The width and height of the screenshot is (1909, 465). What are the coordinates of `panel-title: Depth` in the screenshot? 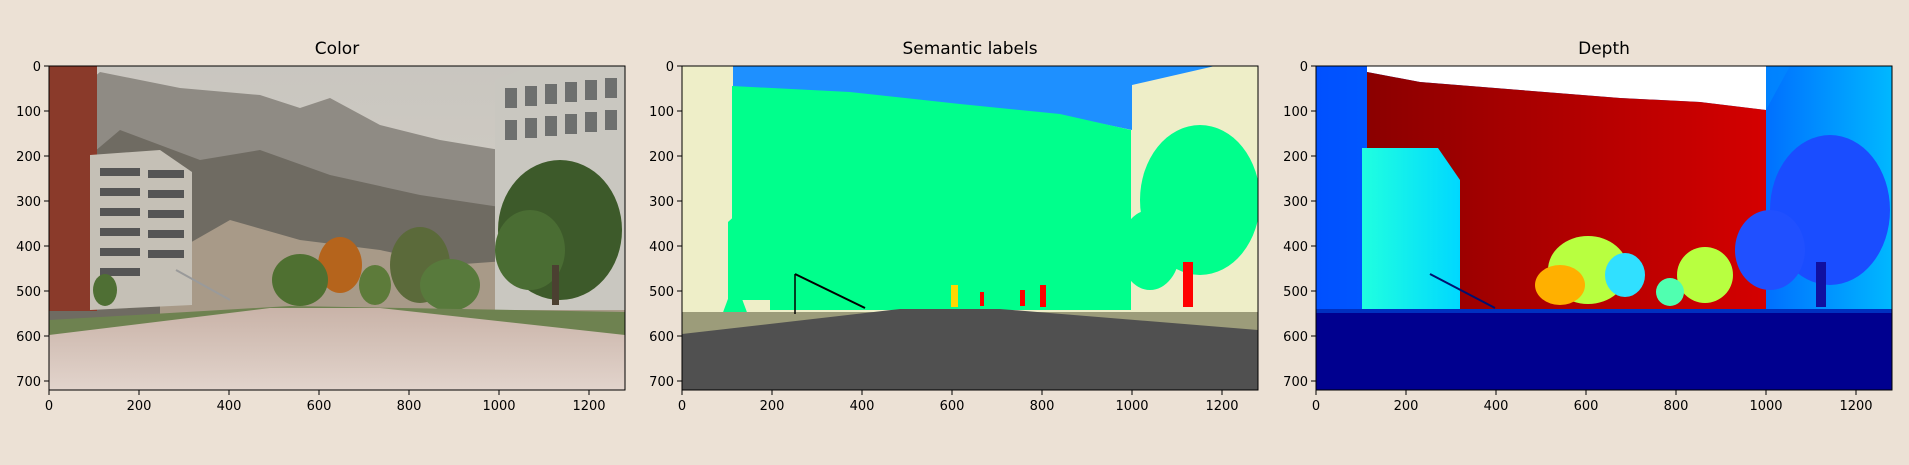 It's located at (1604, 49).